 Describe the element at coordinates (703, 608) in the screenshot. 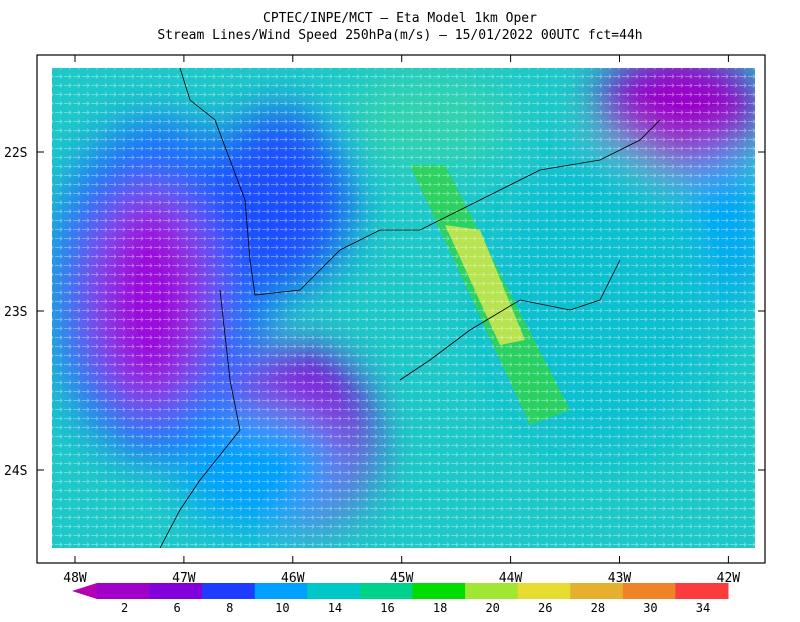

I see `colorbar-label: 34` at that location.